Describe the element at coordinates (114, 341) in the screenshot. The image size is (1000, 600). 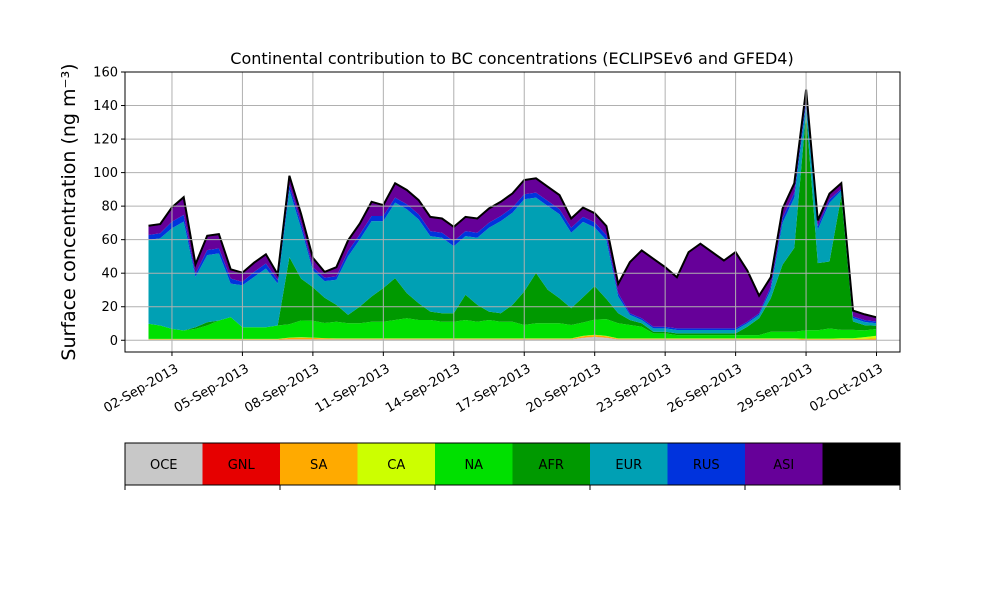
I see `y-tick-label: 0` at that location.